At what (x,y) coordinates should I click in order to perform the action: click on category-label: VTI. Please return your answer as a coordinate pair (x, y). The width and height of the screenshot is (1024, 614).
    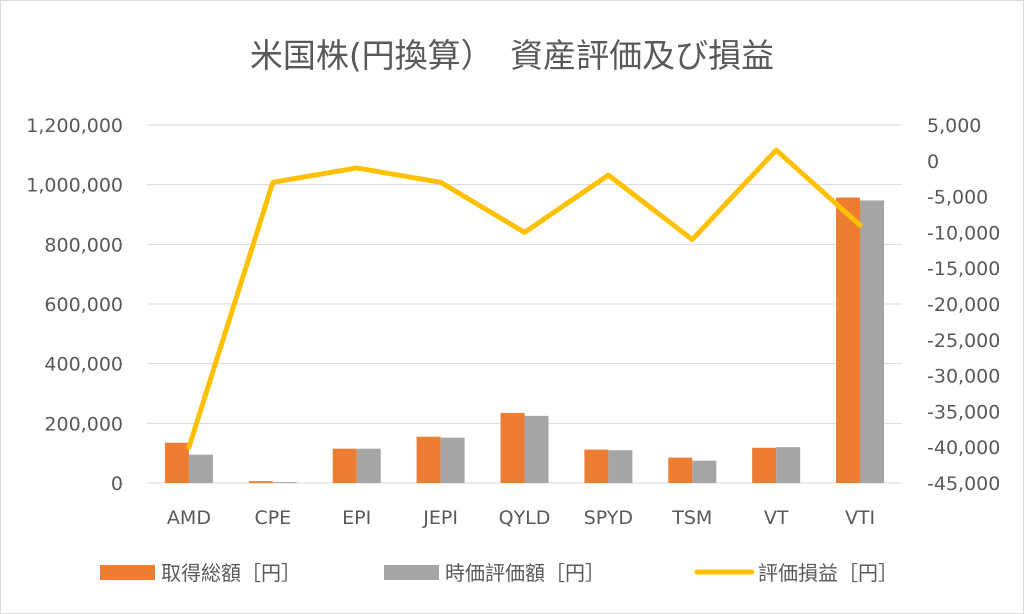
    Looking at the image, I should click on (860, 518).